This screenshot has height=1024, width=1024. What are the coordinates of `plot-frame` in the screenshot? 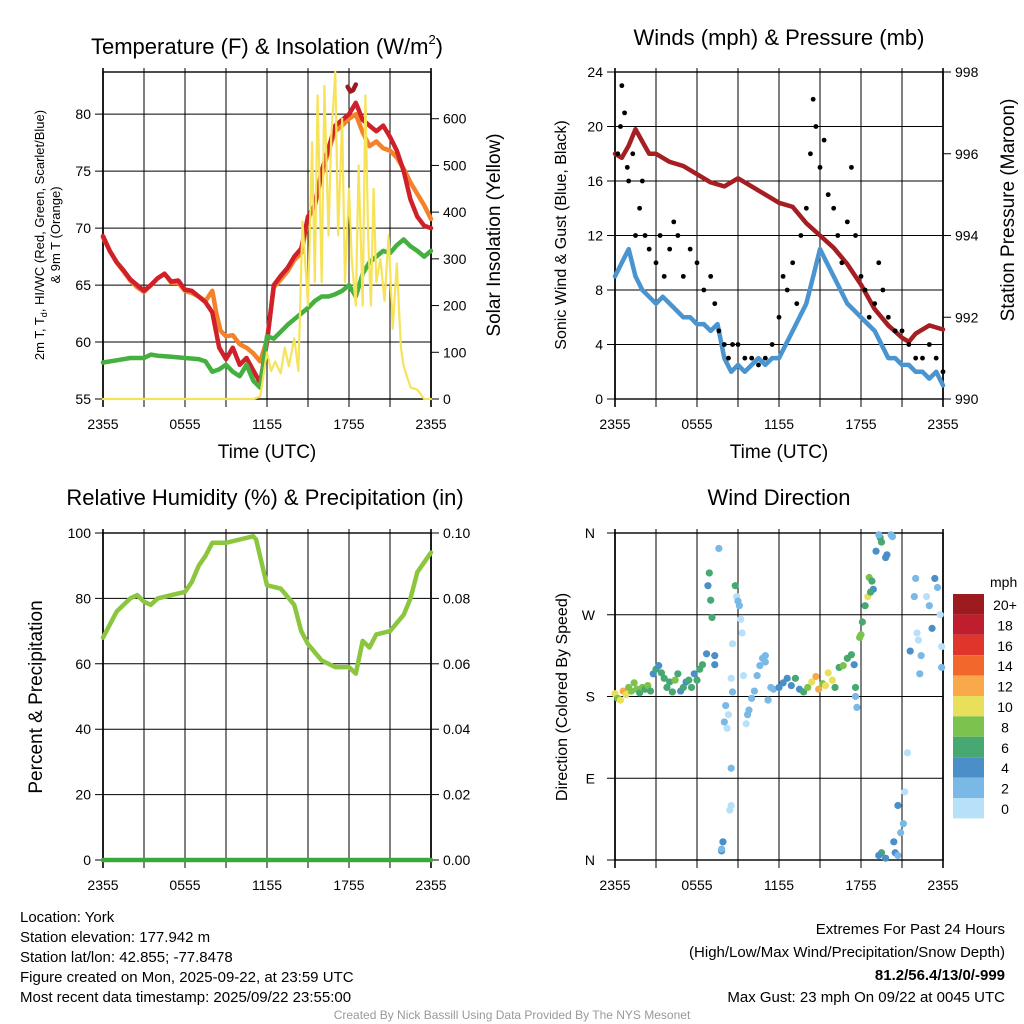 It's located at (779, 235).